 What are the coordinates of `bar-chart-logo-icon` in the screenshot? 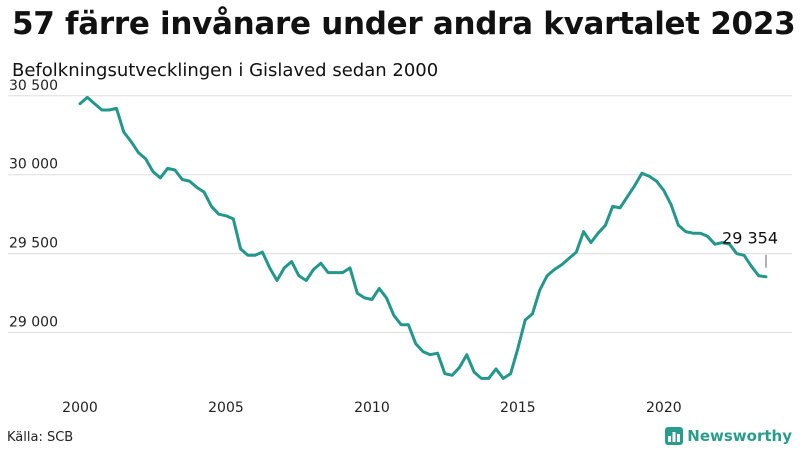 It's located at (674, 436).